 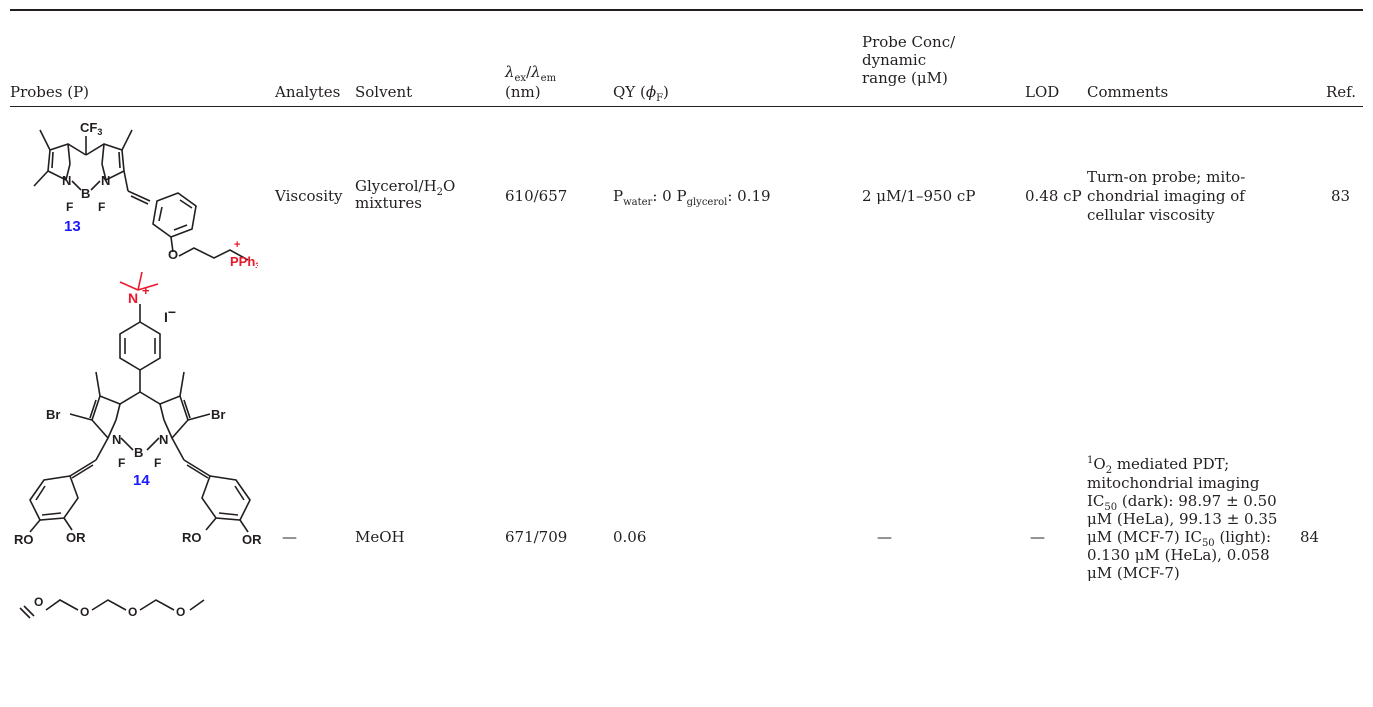 I want to click on header-conc-line2: dynamic, so click(x=894, y=60).